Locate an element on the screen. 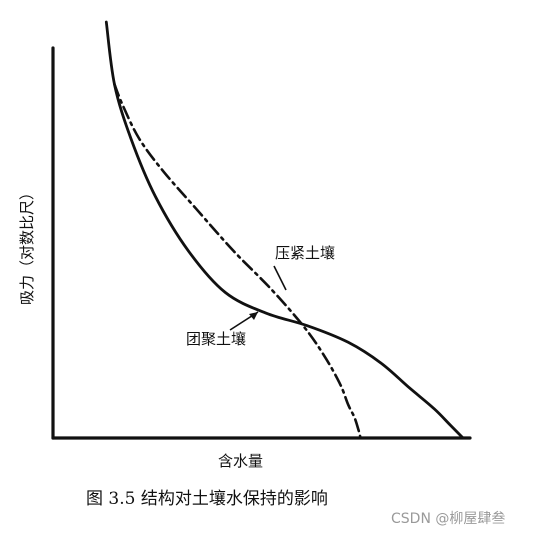 This screenshot has height=535, width=543. compact-soil-label: 压紧土壤 is located at coordinates (305, 253).